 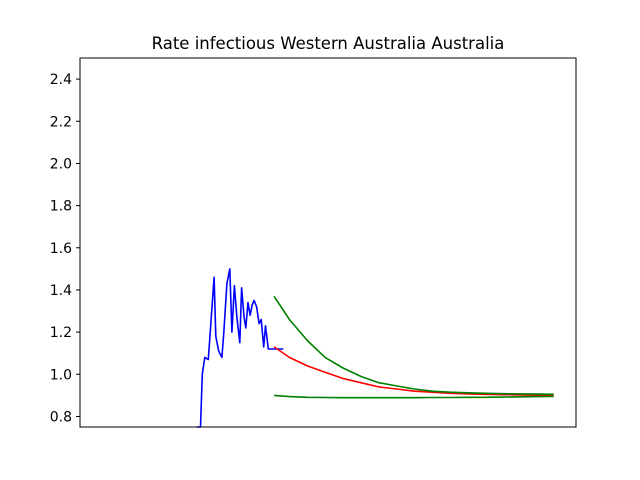 I want to click on y-tick-label: 1.0, so click(x=61, y=375).